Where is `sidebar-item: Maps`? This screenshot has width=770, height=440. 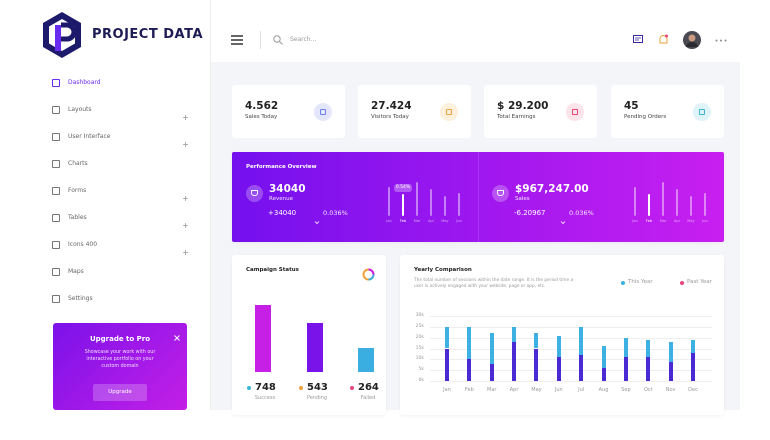
sidebar-item: Maps is located at coordinates (121, 272).